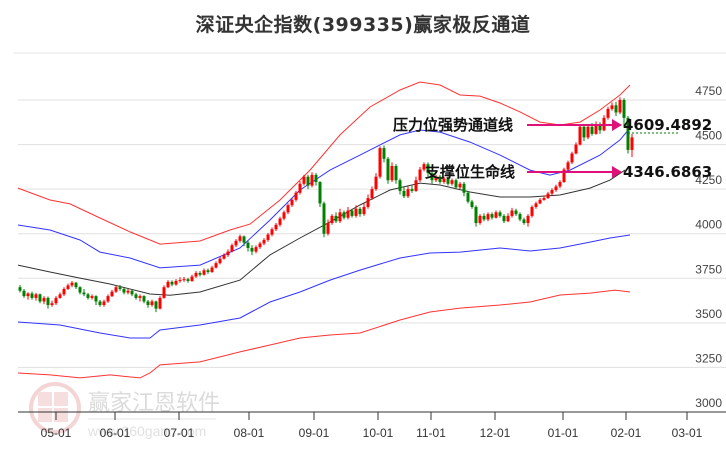 The width and height of the screenshot is (726, 450). Describe the element at coordinates (708, 314) in the screenshot. I see `y-tick-label: 3500` at that location.